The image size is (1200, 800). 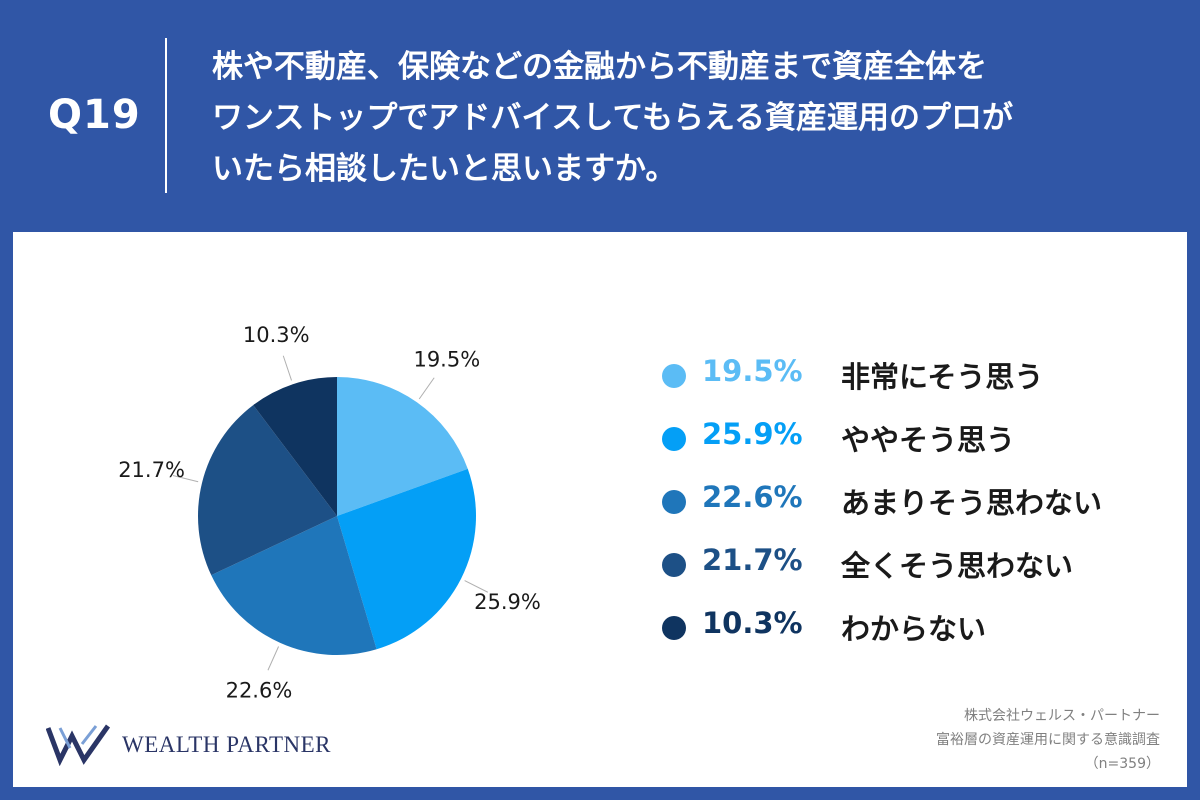 What do you see at coordinates (166, 115) in the screenshot?
I see `header-divider` at bounding box center [166, 115].